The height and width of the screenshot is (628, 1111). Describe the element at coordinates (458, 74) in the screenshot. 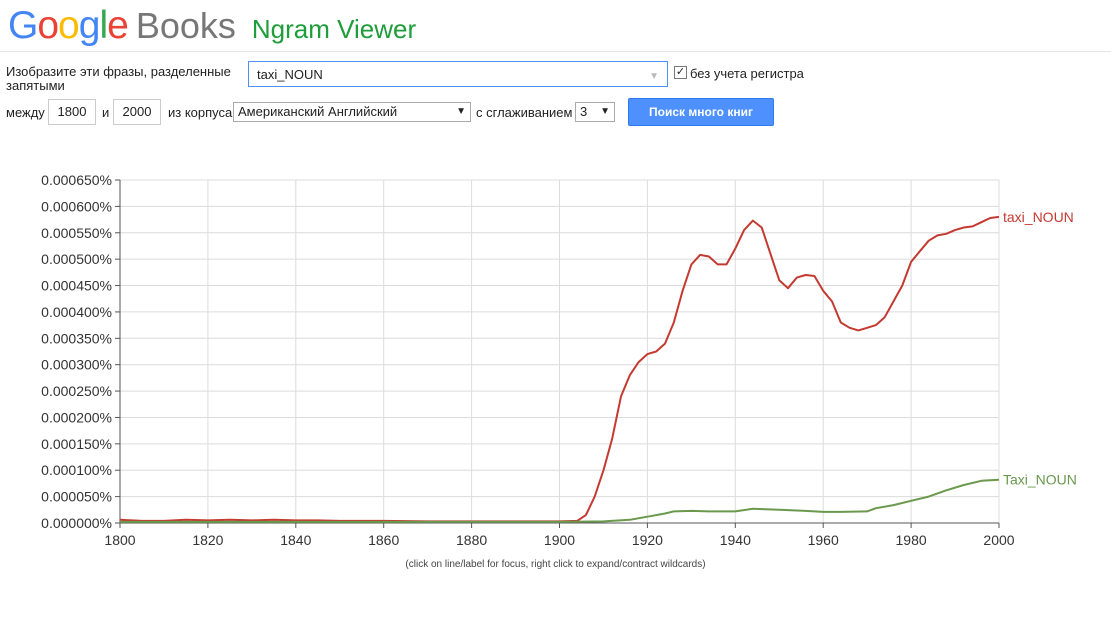

I see `phrase-input: taxi_NOUN ▼` at that location.